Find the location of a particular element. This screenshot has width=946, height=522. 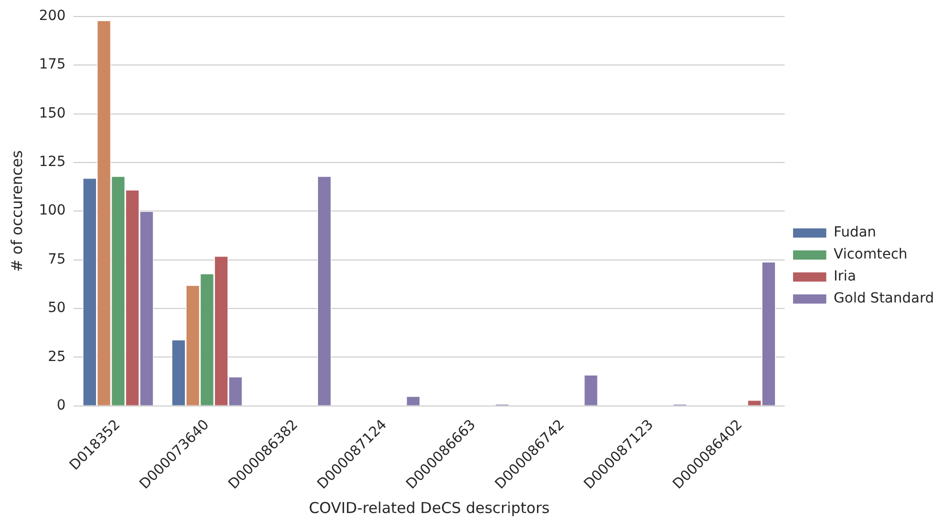

y-tick-label: 100 is located at coordinates (52, 210).